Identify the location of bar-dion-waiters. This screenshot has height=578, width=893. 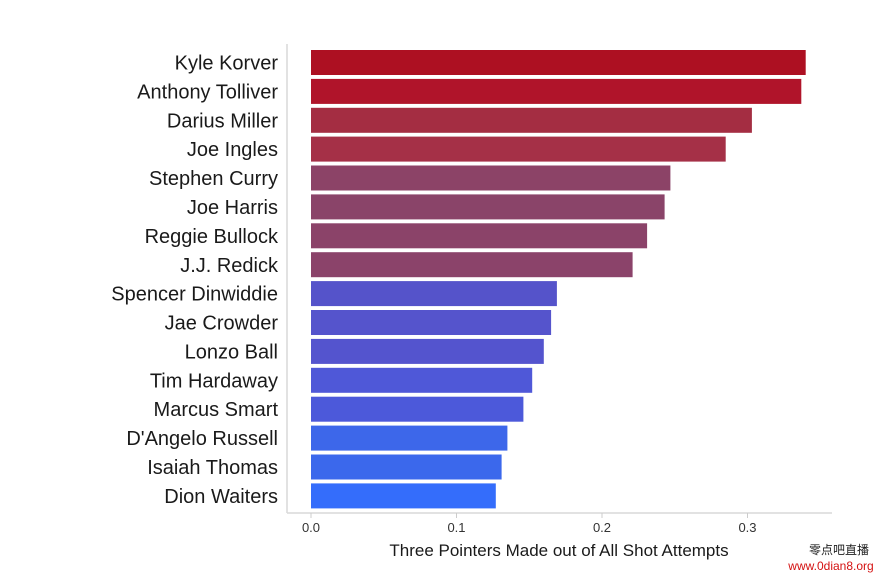
(403, 496).